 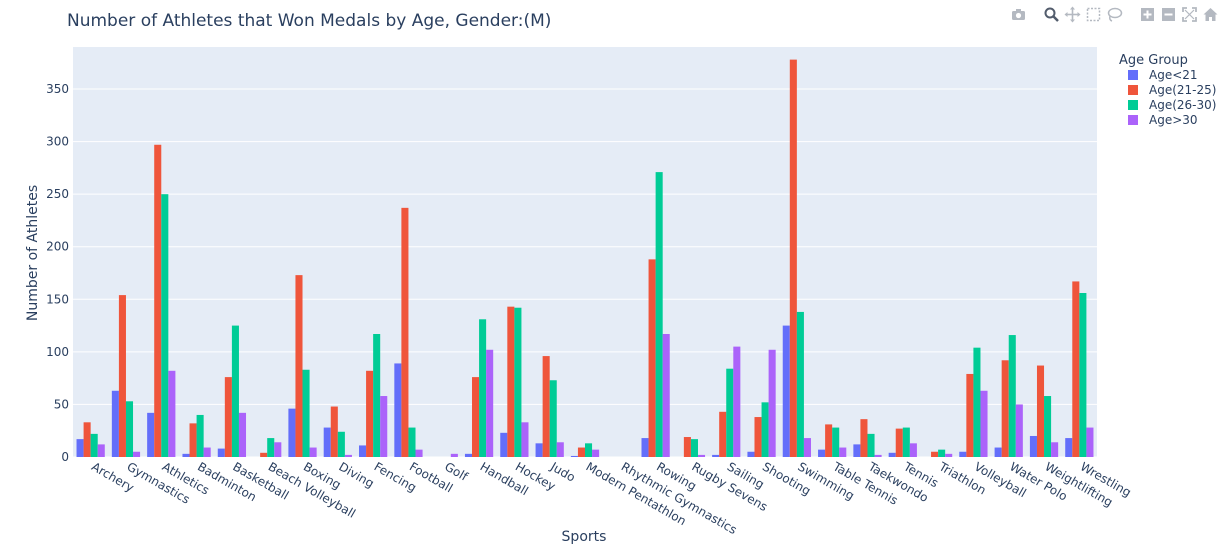 I want to click on pan-icon, so click(x=1072, y=14).